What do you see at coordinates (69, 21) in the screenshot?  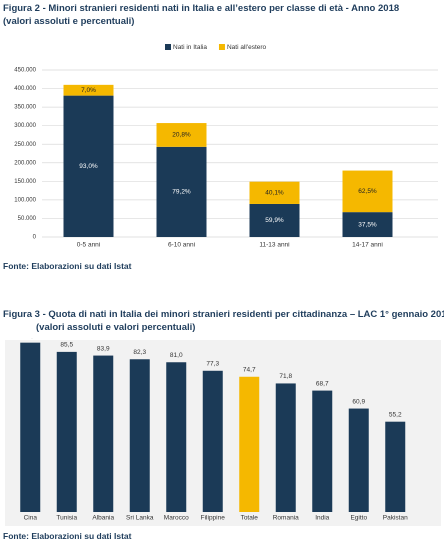 I see `figure-subtitle: (valori assoluti e percentuali)` at bounding box center [69, 21].